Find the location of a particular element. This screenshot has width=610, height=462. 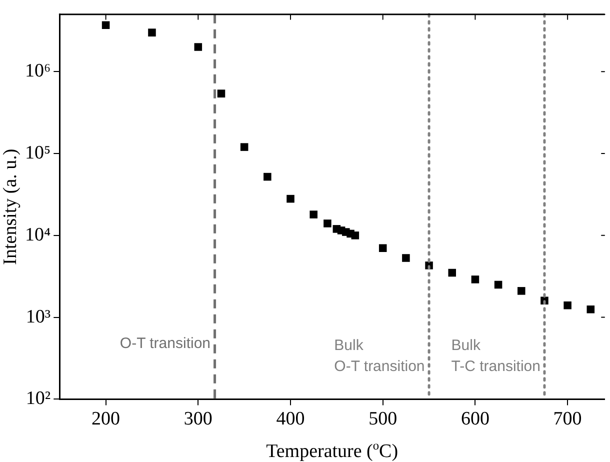

ref-line-label: Bulk O-T transition is located at coordinates (379, 356).